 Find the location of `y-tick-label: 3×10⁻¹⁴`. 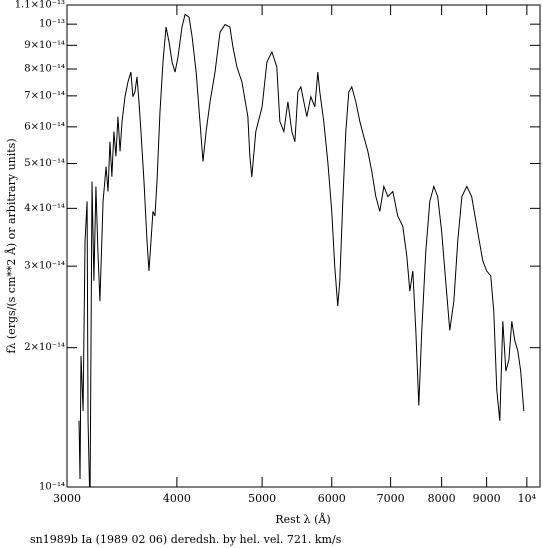

y-tick-label: 3×10⁻¹⁴ is located at coordinates (44, 266).